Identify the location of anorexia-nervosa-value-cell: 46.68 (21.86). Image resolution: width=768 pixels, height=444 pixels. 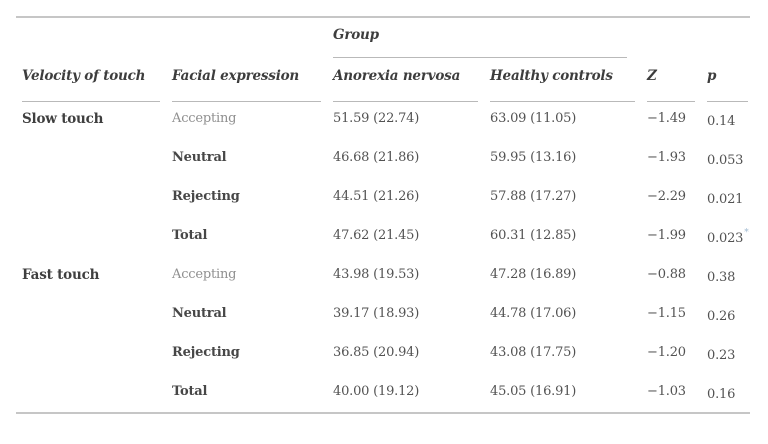
(376, 157).